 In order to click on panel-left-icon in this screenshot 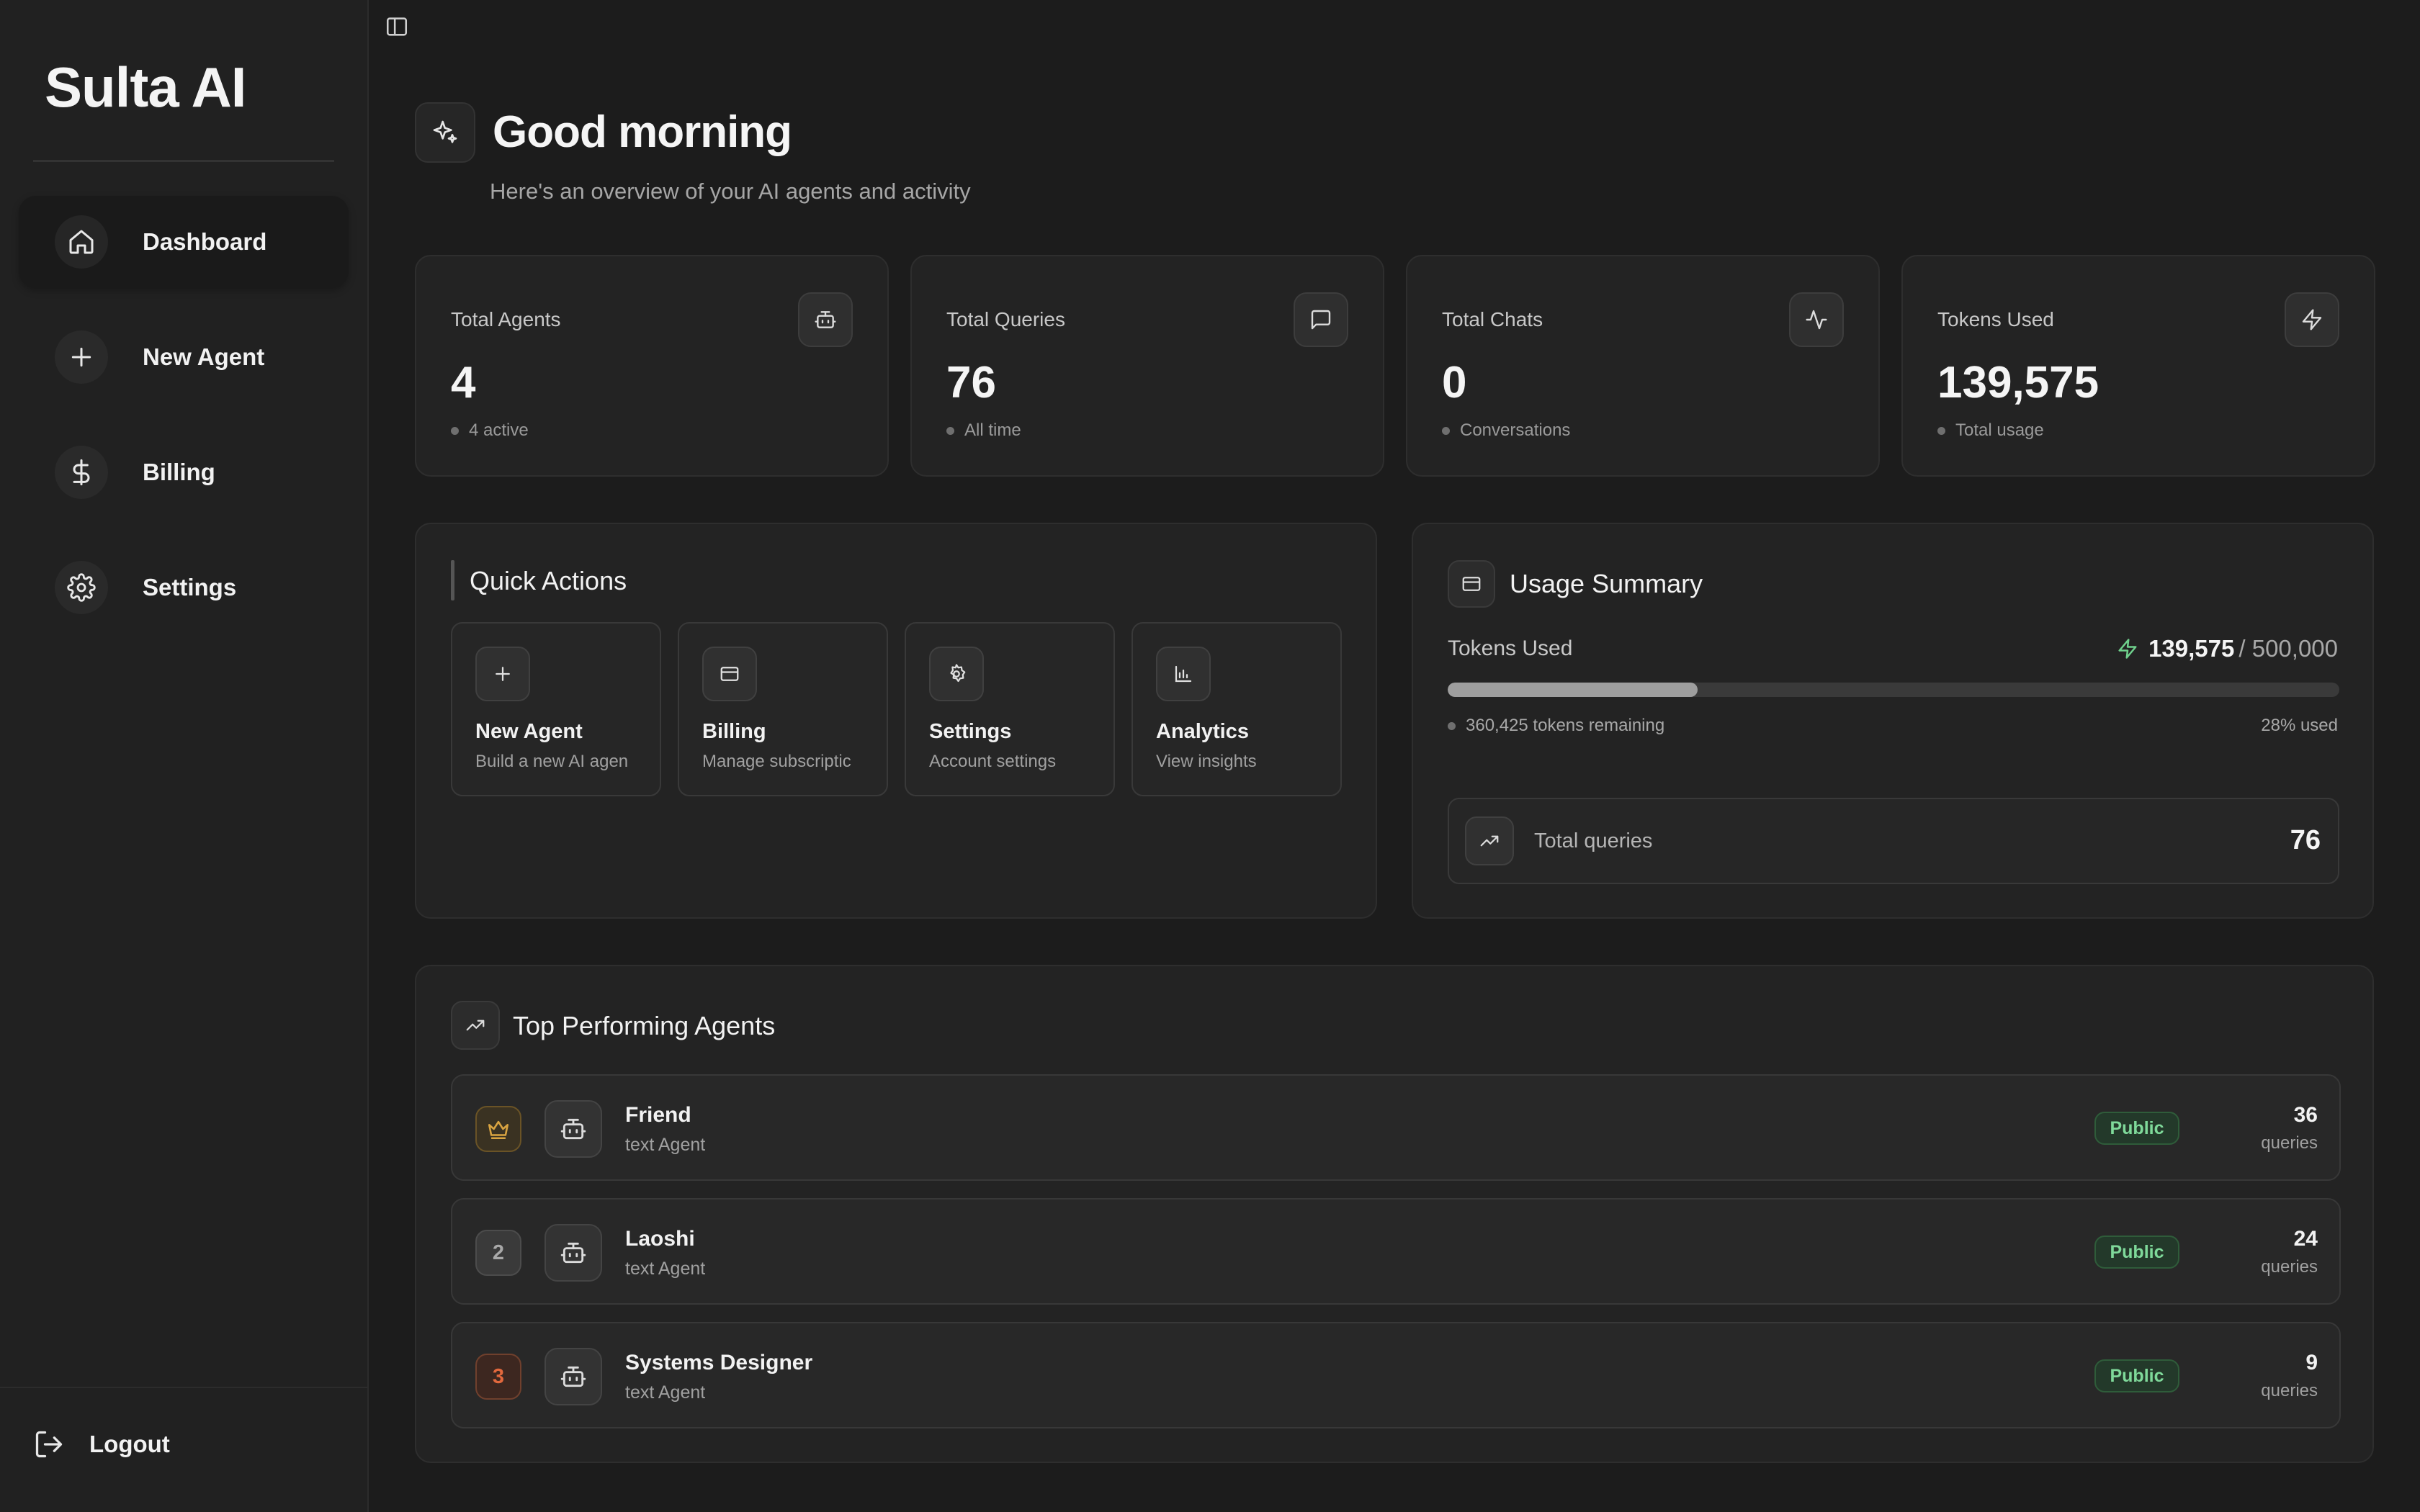, I will do `click(397, 26)`.